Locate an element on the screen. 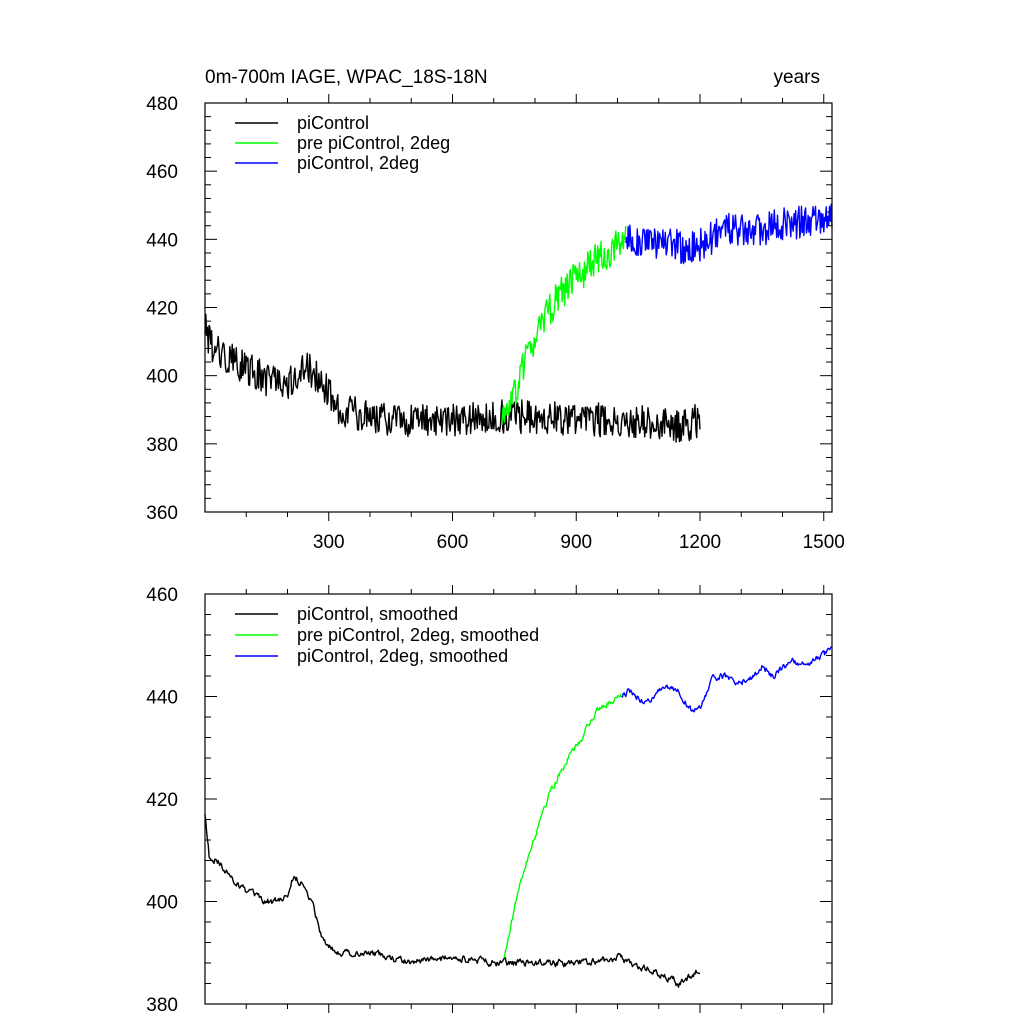 The image size is (1024, 1024). legend-label: piControl is located at coordinates (333, 123).